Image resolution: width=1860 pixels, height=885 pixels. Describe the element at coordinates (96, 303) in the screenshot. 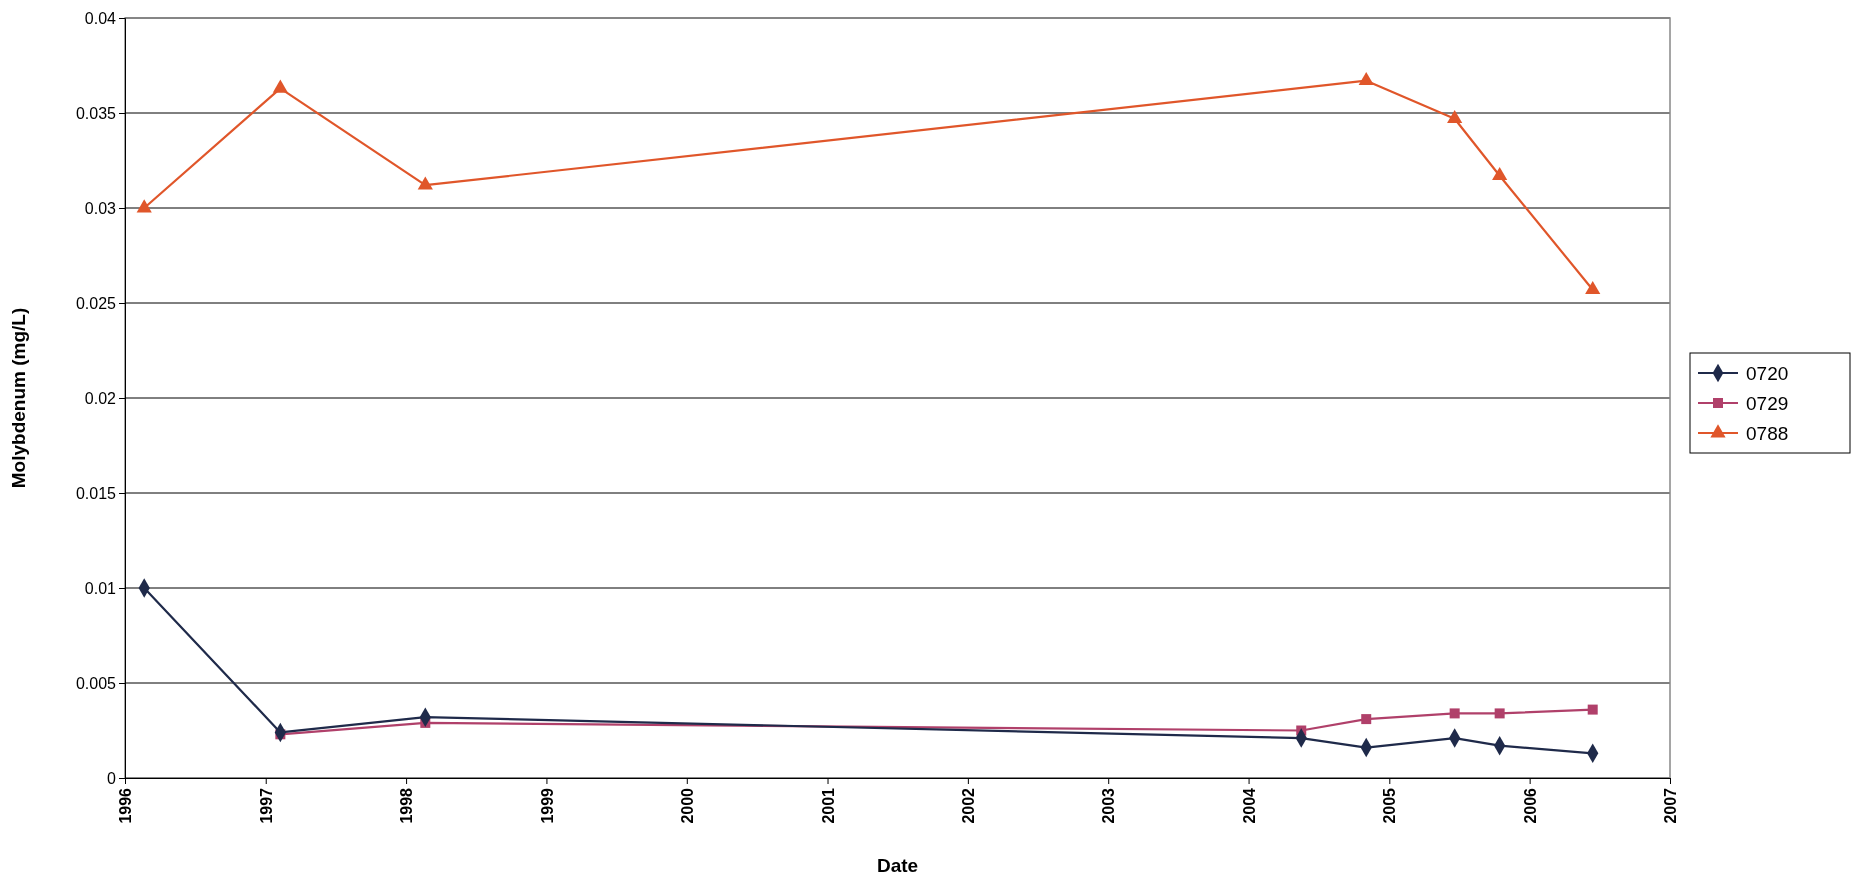

I see `y-tick-label: 0.025` at that location.